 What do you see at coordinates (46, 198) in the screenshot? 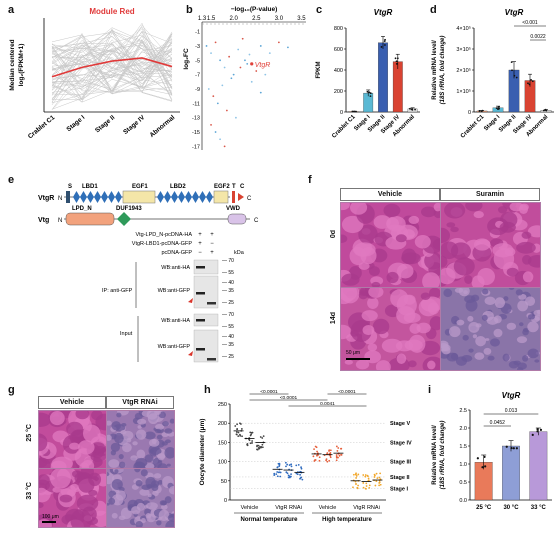
I see `vtgr-name: VtgR` at bounding box center [46, 198].